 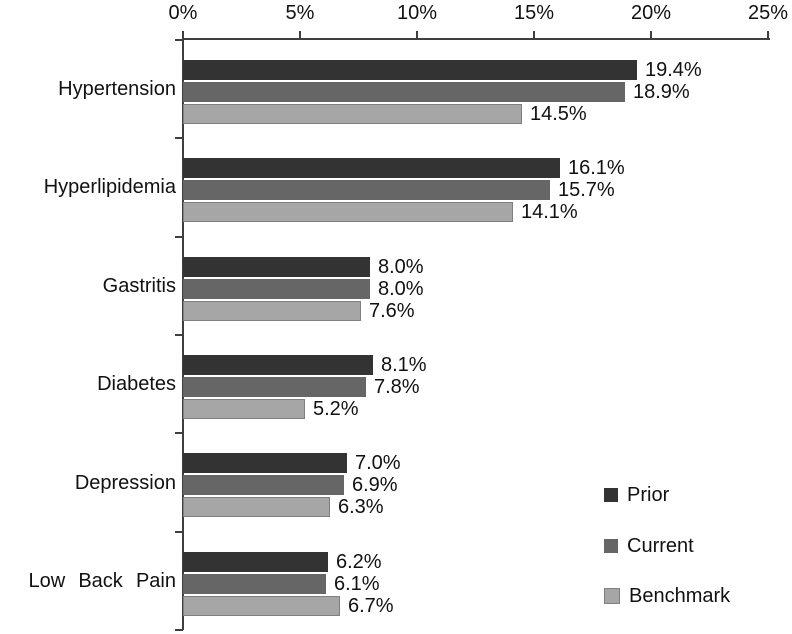 What do you see at coordinates (357, 584) in the screenshot?
I see `value-label: 6.1%` at bounding box center [357, 584].